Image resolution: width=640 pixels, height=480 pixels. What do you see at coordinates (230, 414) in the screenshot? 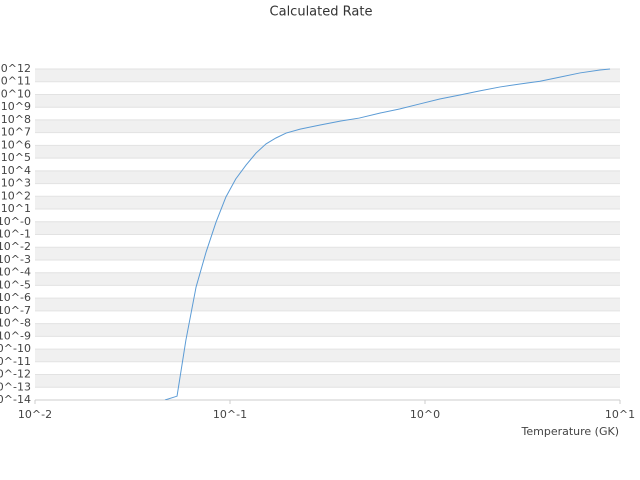
I see `x-tick-label: 10^-1` at bounding box center [230, 414].